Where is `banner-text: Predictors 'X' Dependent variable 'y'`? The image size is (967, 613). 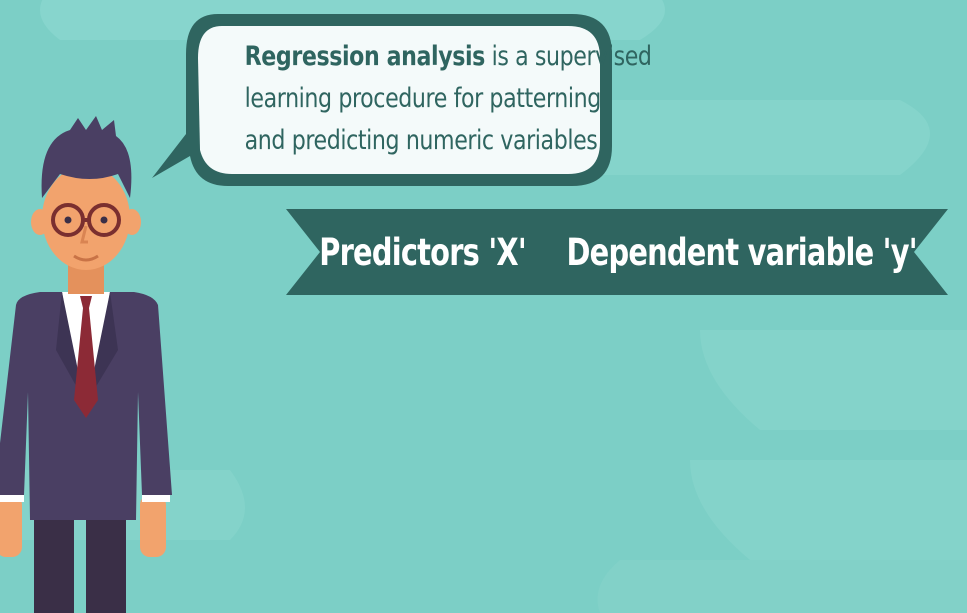
banner-text: Predictors 'X' Dependent variable 'y' is located at coordinates (618, 252).